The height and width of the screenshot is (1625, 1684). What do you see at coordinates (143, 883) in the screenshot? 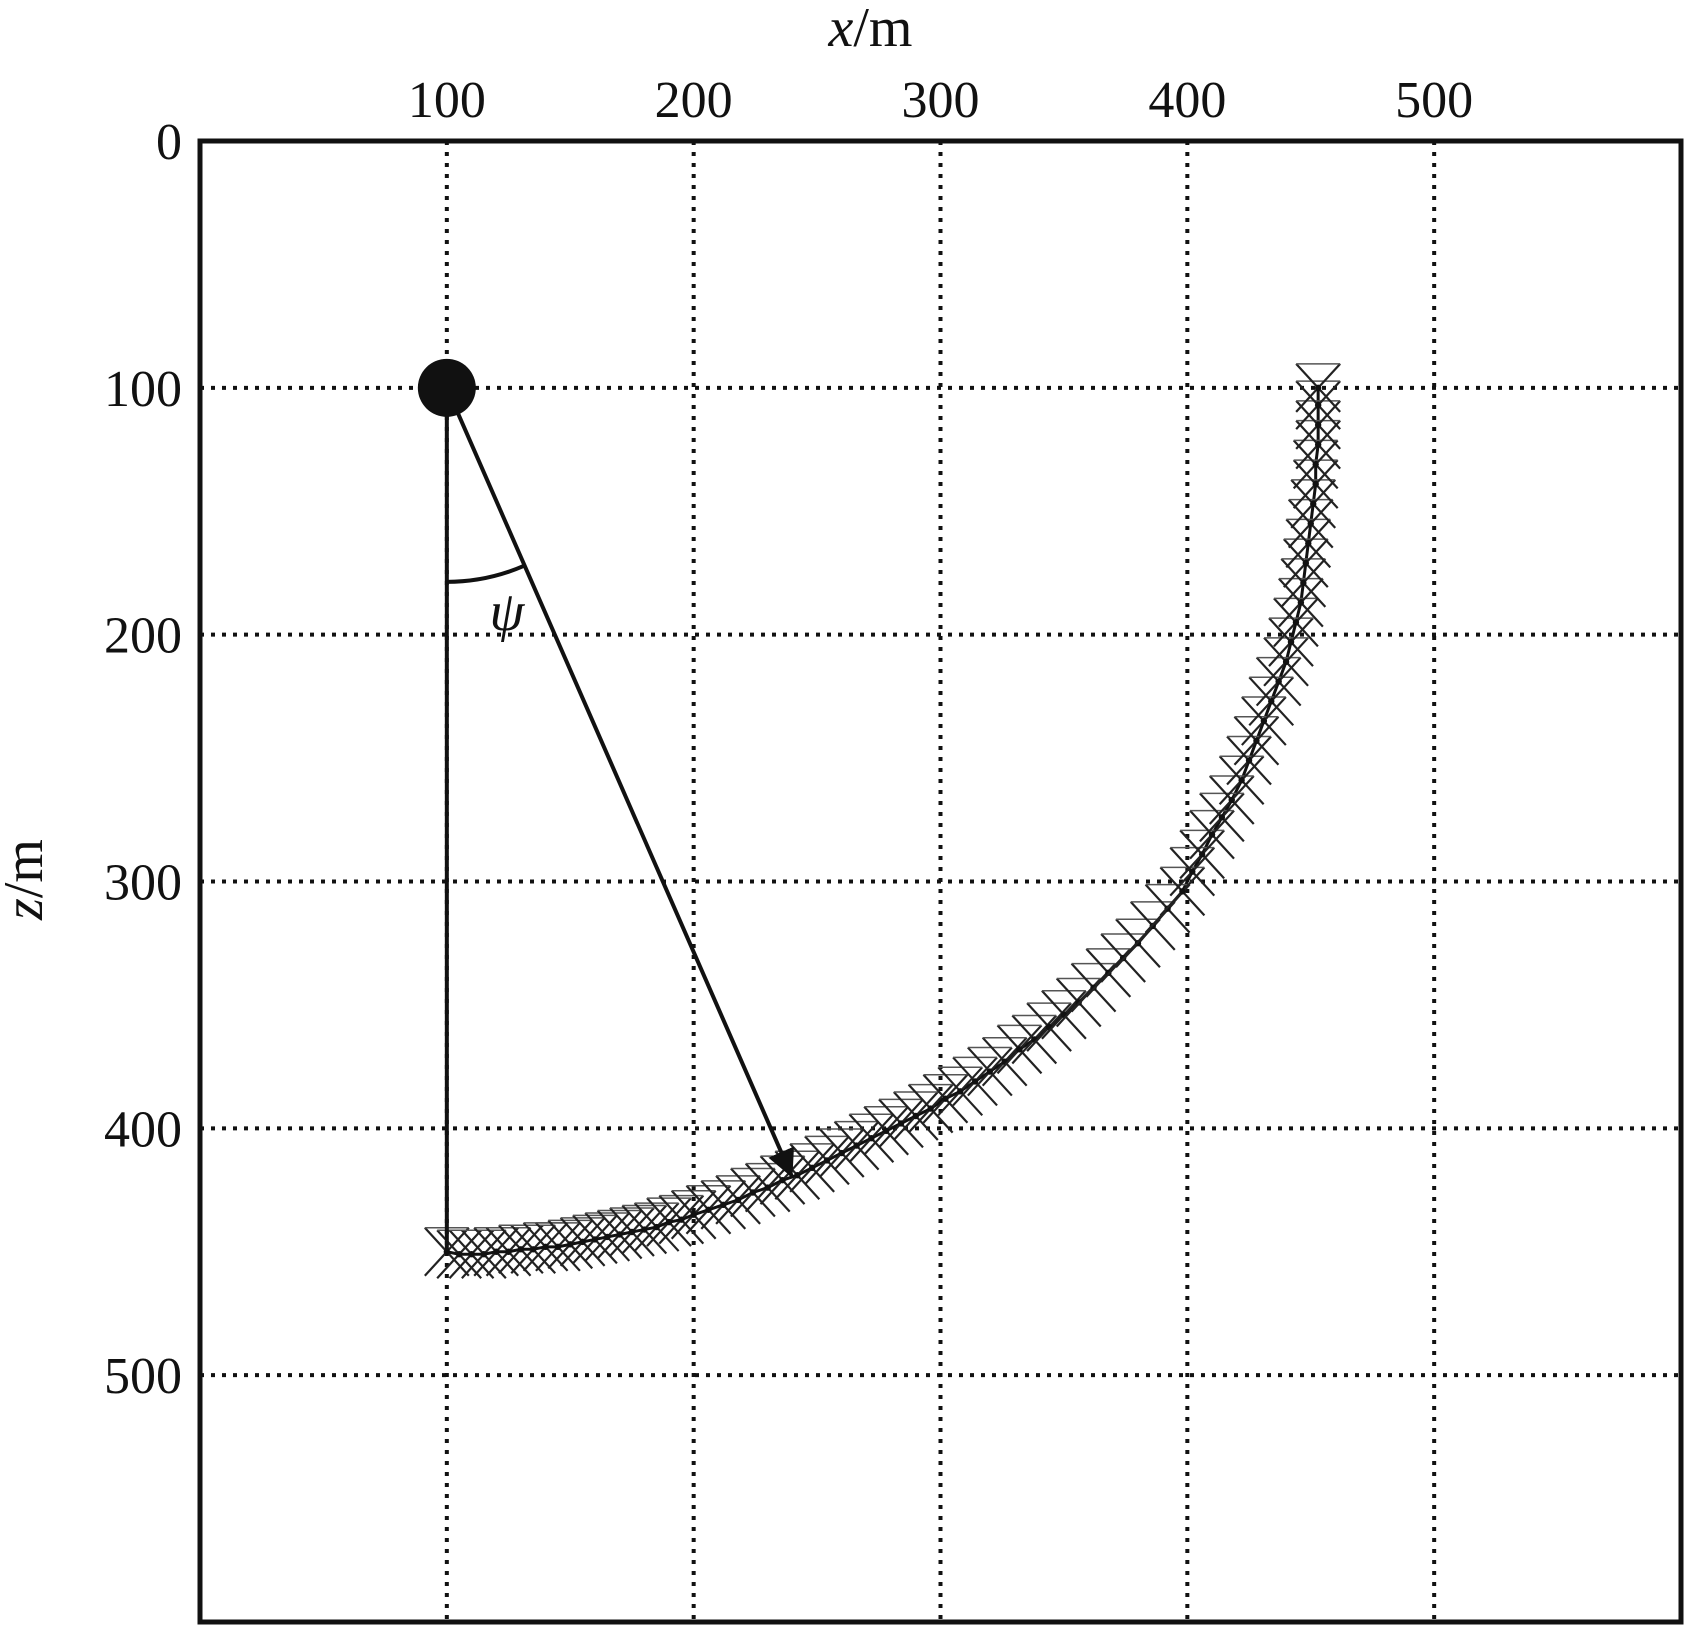
I see `z-tick-label: 300` at bounding box center [143, 883].